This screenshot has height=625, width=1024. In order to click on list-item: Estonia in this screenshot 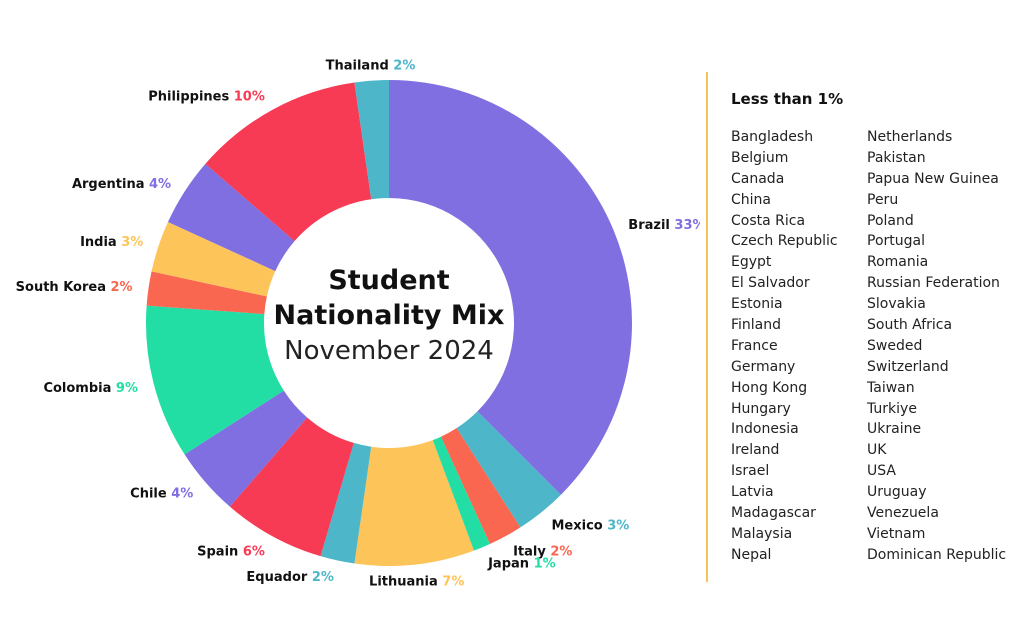, I will do `click(757, 304)`.